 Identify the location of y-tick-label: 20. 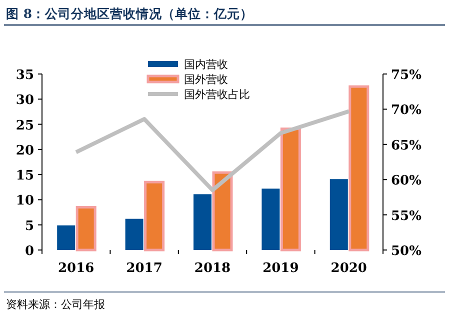
(25, 150).